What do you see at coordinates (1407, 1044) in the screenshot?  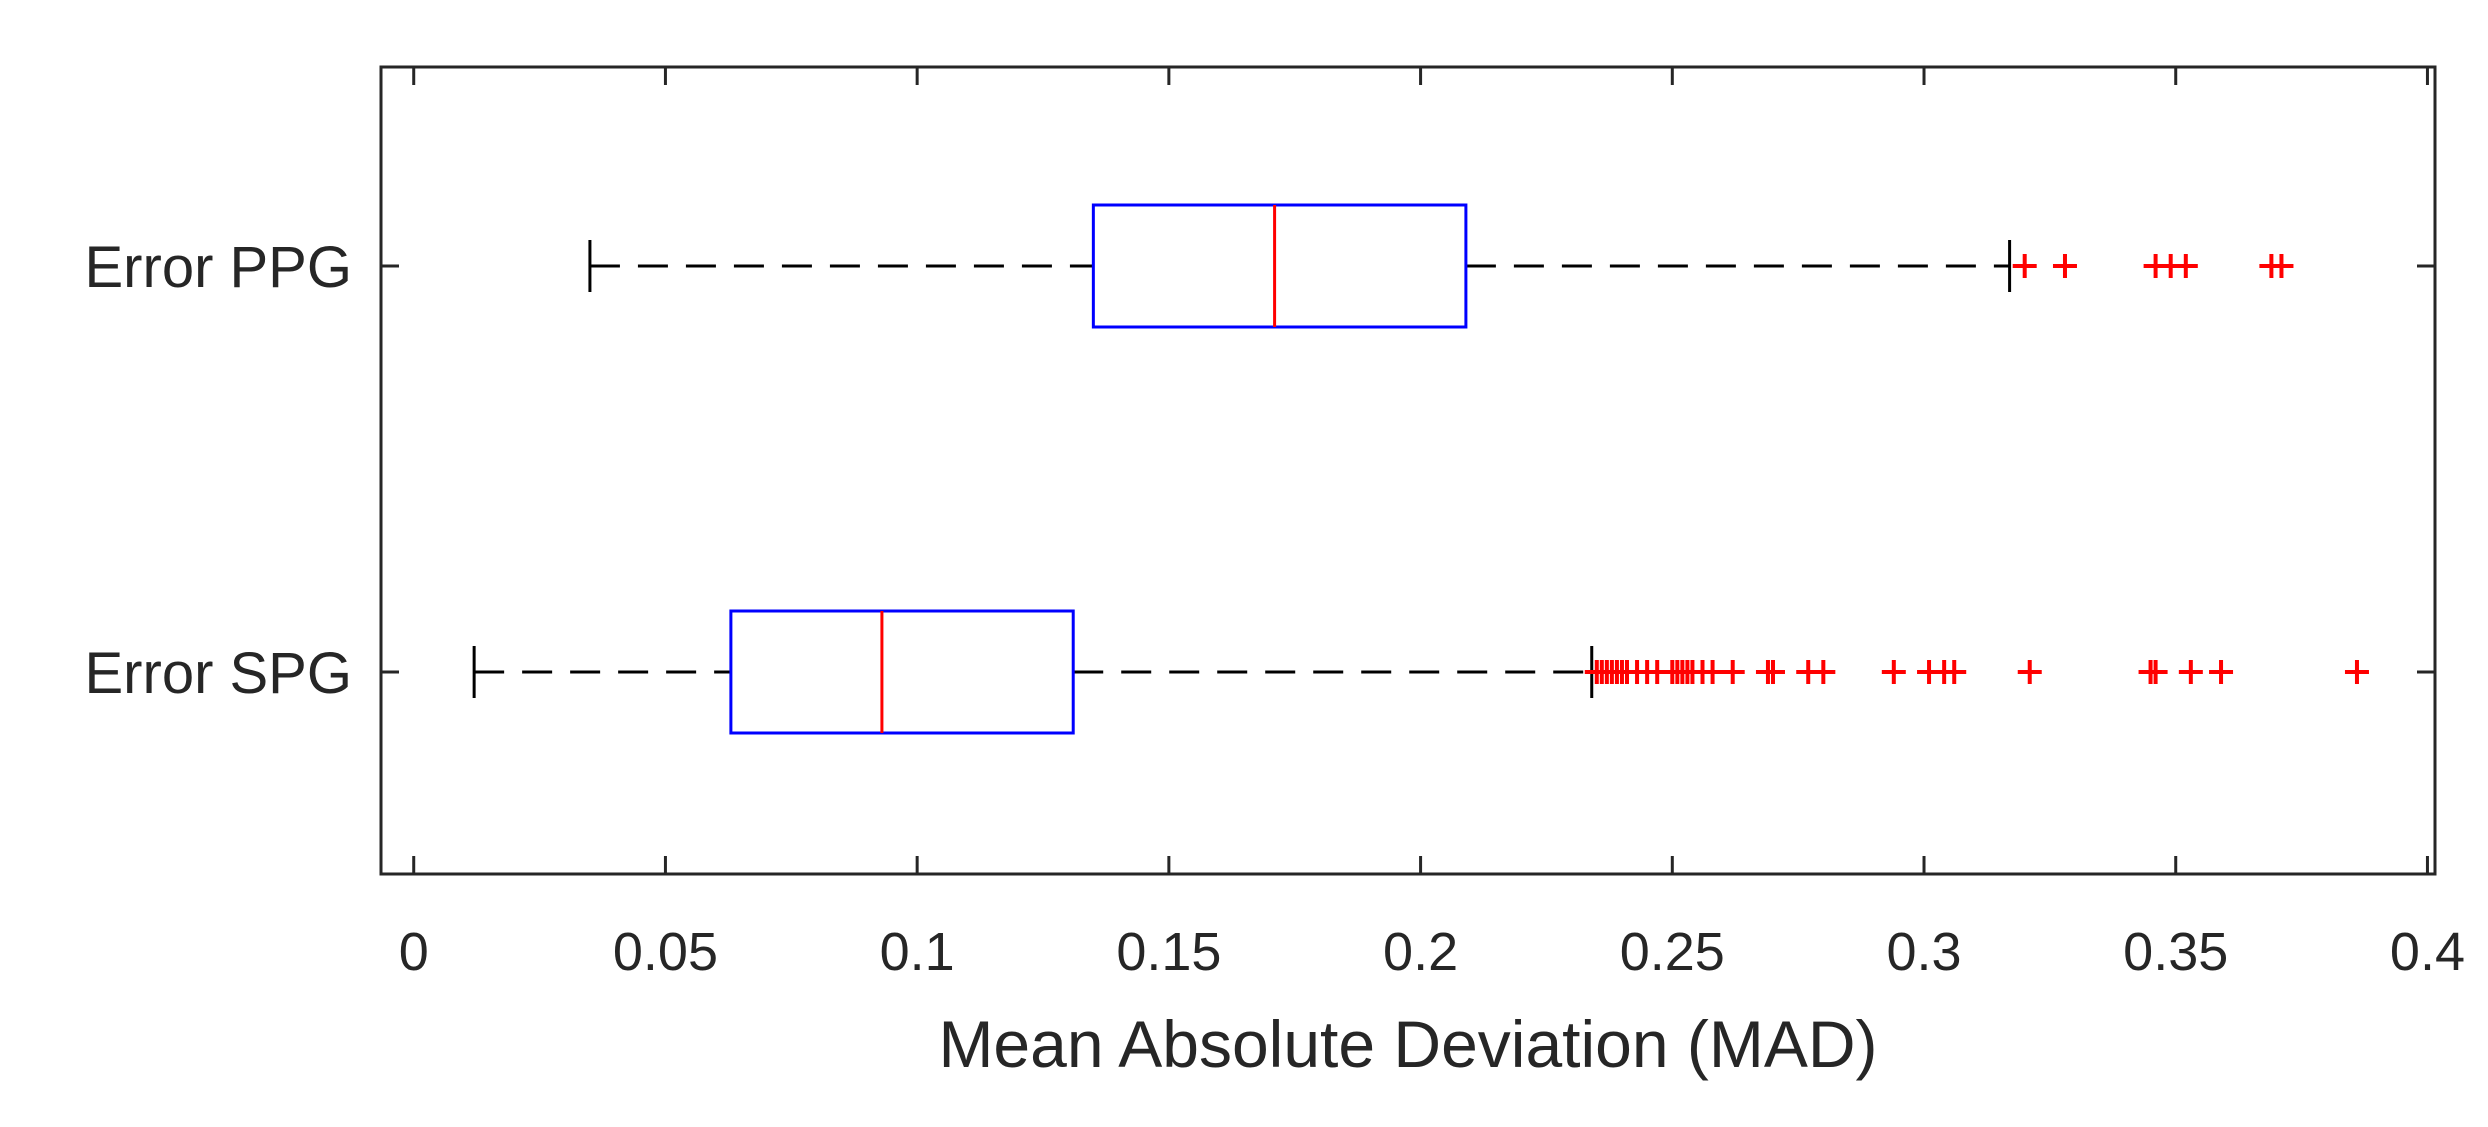 I see `x-axis-title: Mean Absolute Deviation (MAD)` at bounding box center [1407, 1044].